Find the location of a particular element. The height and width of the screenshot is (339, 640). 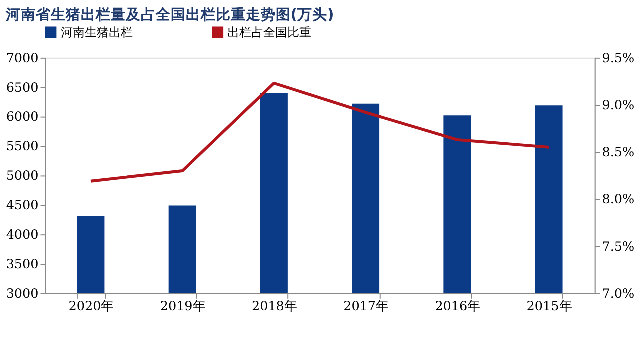

y-tick-label: 3000 is located at coordinates (22, 294).